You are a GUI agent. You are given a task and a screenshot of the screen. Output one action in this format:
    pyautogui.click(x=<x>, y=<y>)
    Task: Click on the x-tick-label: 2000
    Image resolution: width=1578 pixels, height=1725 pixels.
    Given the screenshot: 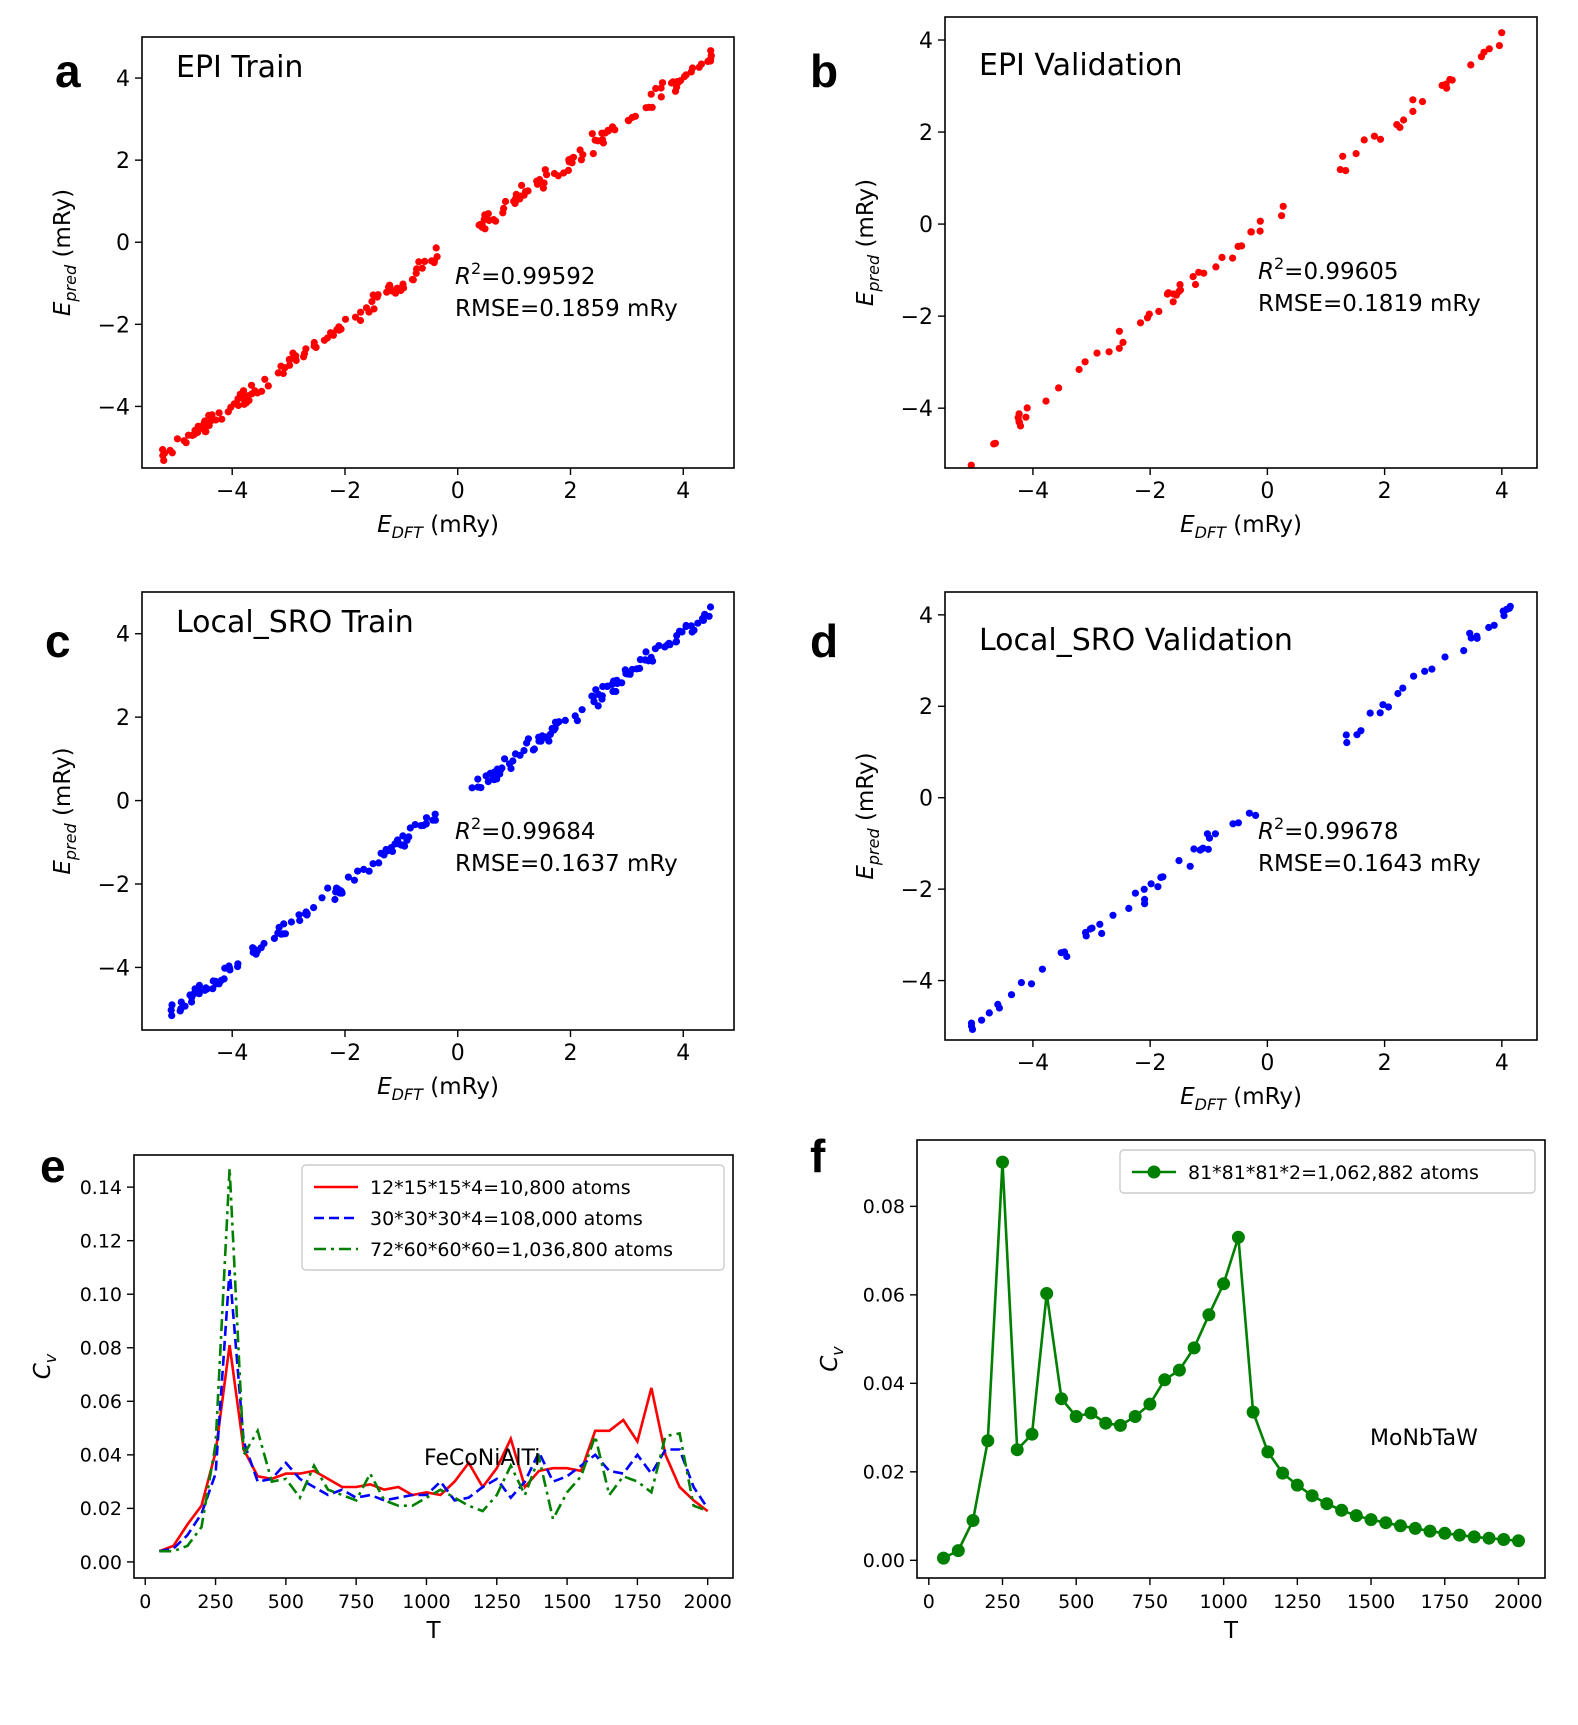 What is the action you would take?
    pyautogui.click(x=708, y=1602)
    